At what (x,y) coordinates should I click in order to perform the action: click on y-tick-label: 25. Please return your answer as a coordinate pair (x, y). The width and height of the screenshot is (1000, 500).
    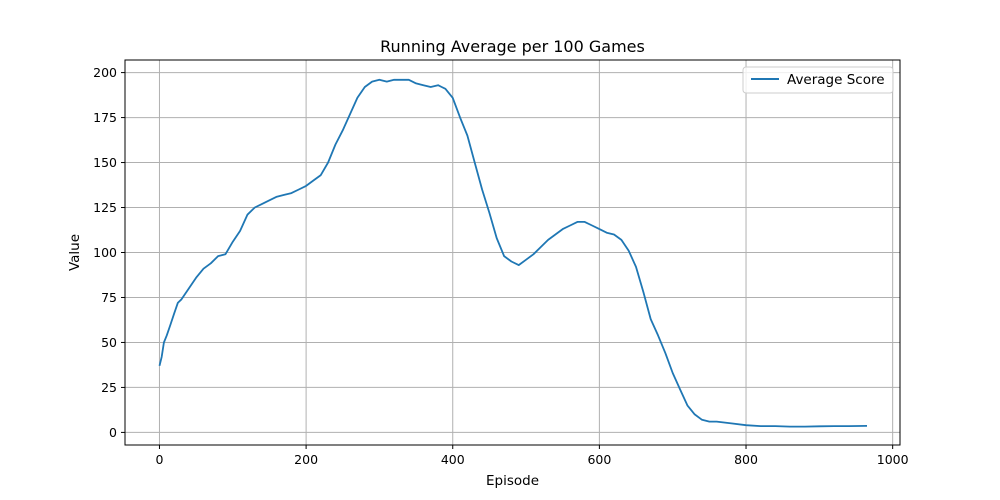
    Looking at the image, I should click on (109, 387).